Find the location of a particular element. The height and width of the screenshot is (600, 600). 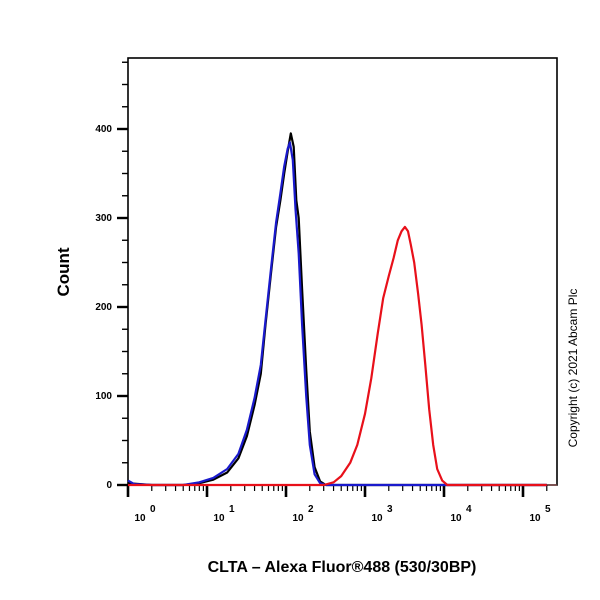

x-tick-exponent: 5 is located at coordinates (548, 509).